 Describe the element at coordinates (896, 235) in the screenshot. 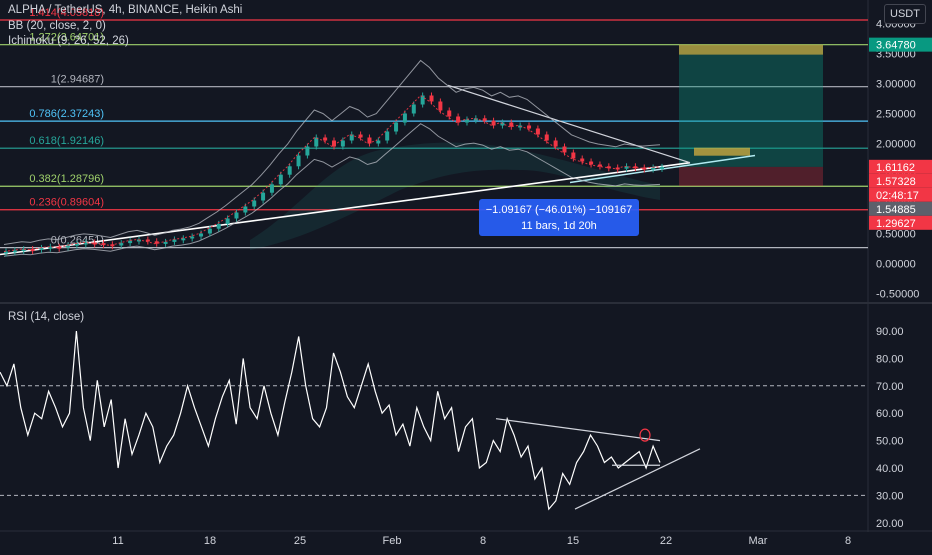

I see `price-tick-label: 0.50000` at that location.